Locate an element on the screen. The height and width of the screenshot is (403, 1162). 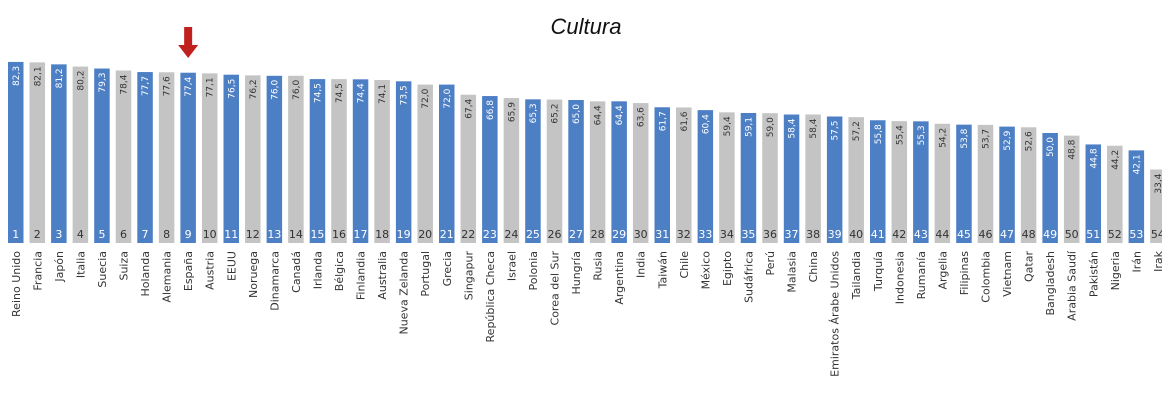
category-label: Italia is located at coordinates (80, 264).